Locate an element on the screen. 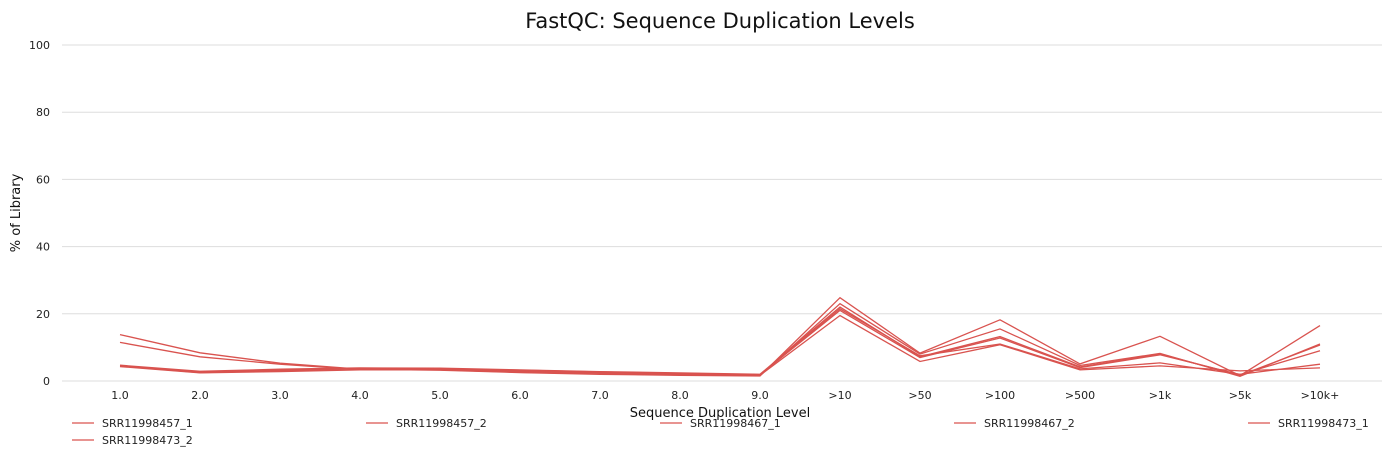 The width and height of the screenshot is (1389, 460). legend-label: SRR11998467_2 is located at coordinates (1029, 423).